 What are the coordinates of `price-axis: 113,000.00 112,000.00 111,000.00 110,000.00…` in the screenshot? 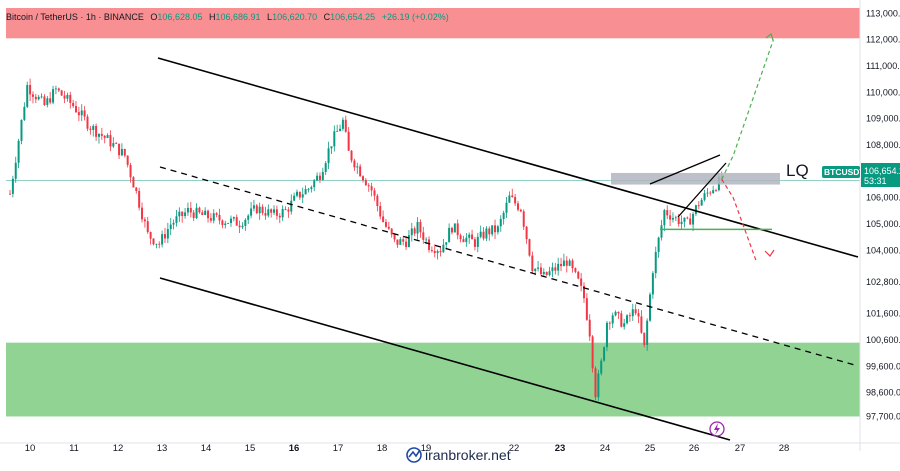 It's located at (879, 225).